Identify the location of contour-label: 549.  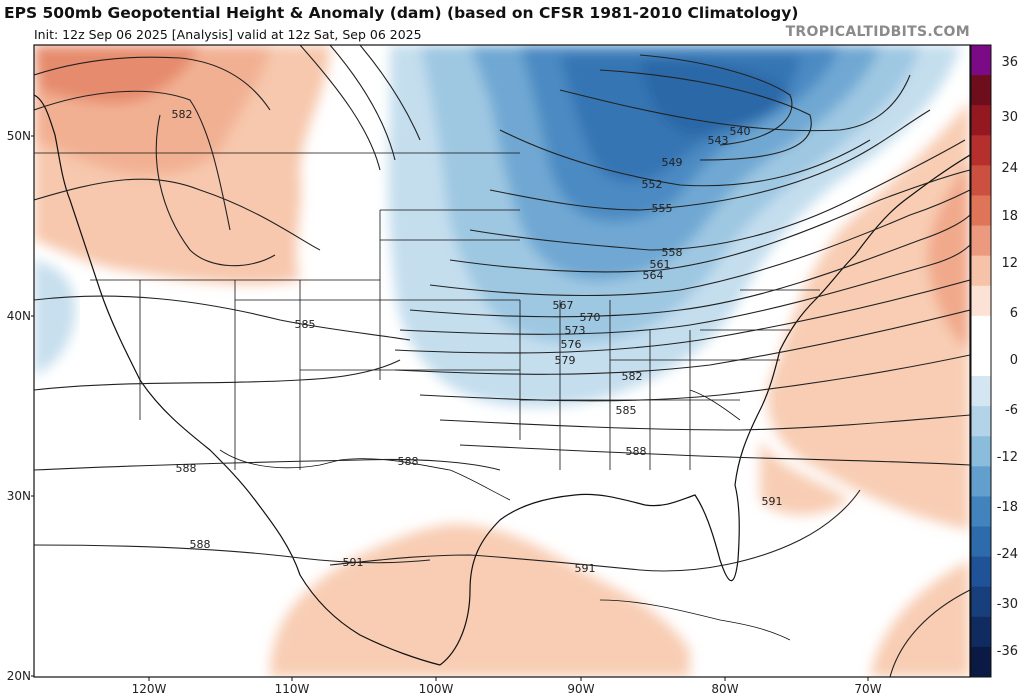
(672, 162).